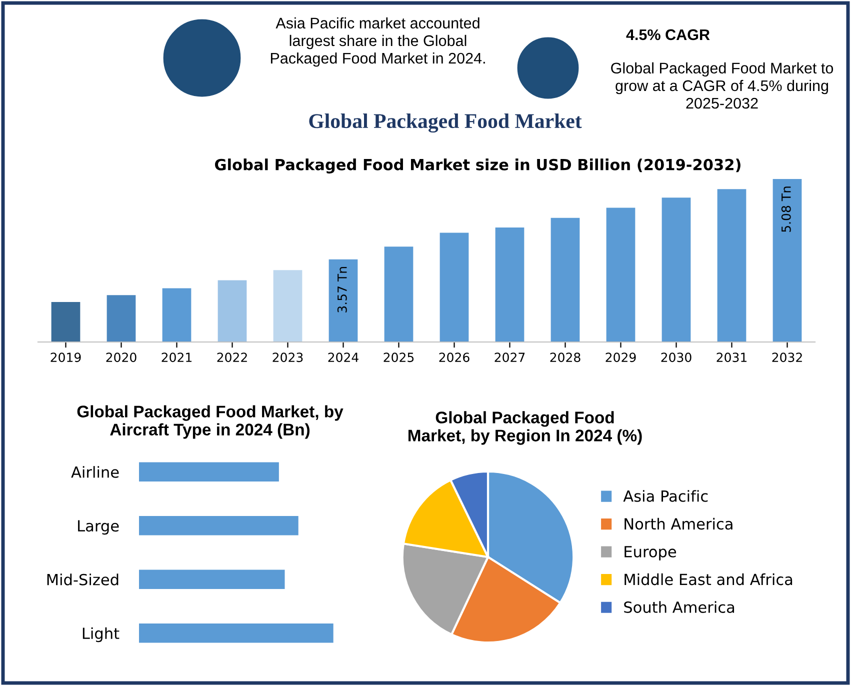  Describe the element at coordinates (82, 580) in the screenshot. I see `y-tick-label: Mid-Sized` at that location.